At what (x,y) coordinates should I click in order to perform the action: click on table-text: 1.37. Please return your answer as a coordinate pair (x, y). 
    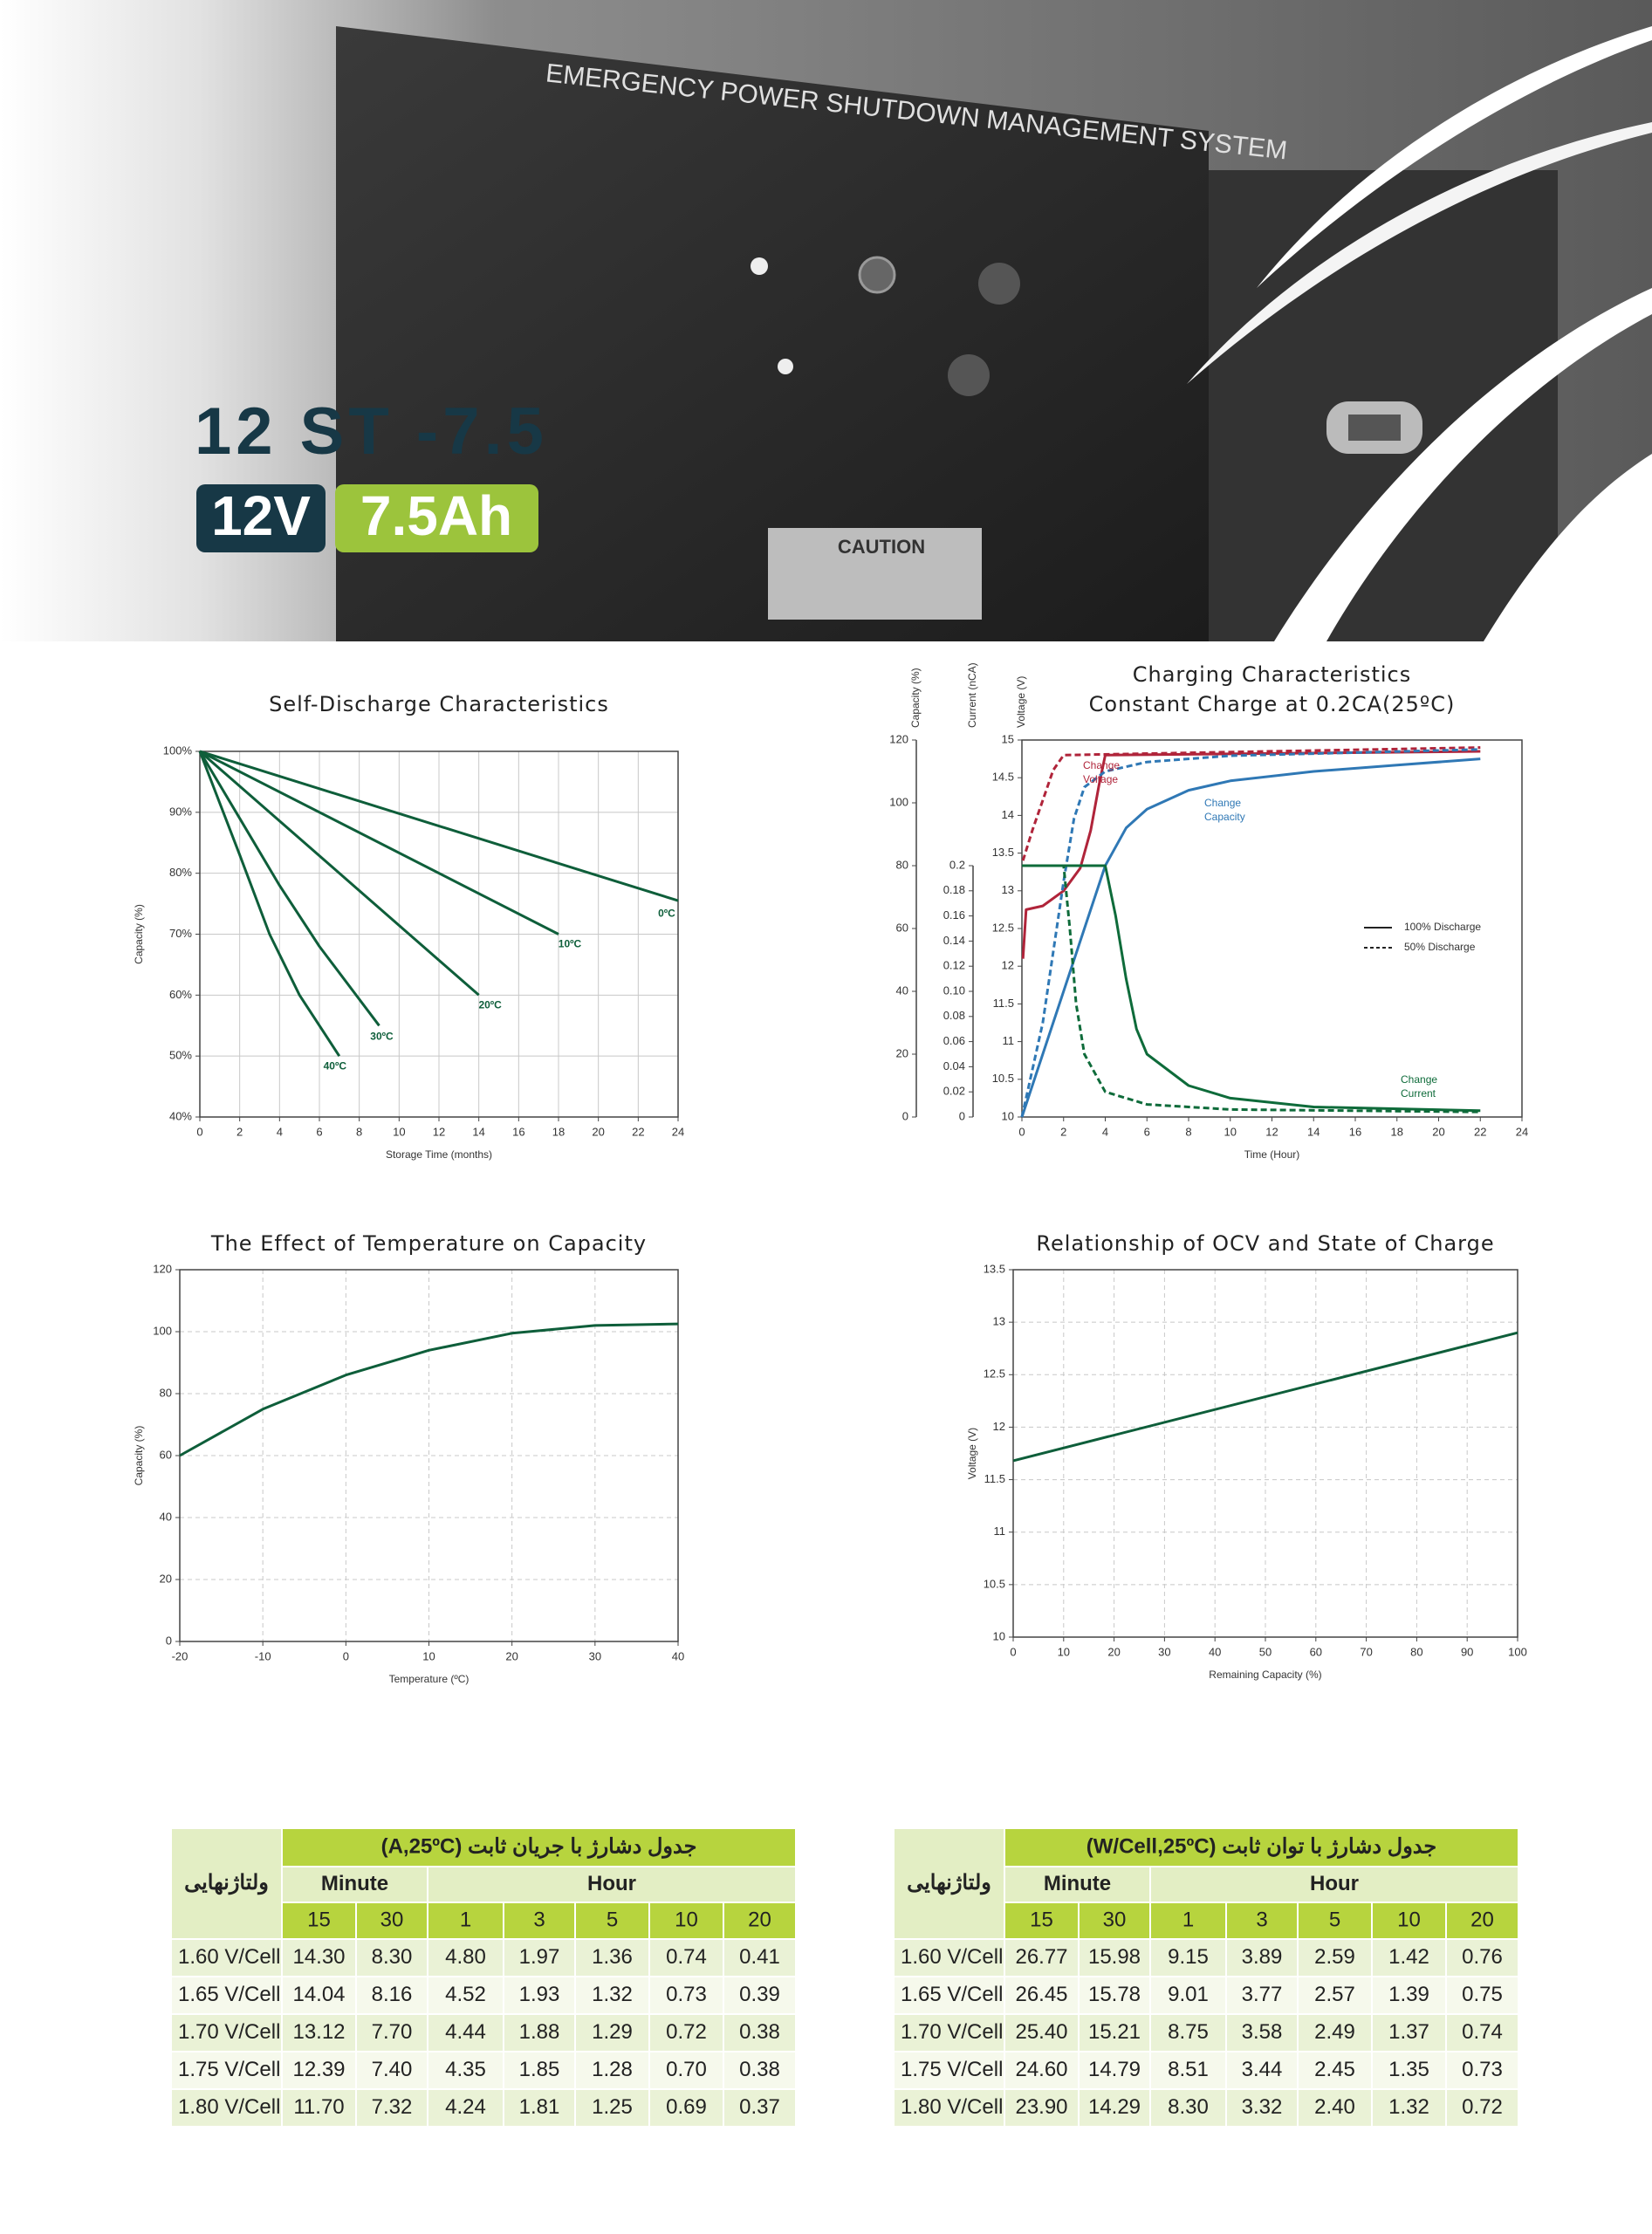
    Looking at the image, I should click on (1408, 2032).